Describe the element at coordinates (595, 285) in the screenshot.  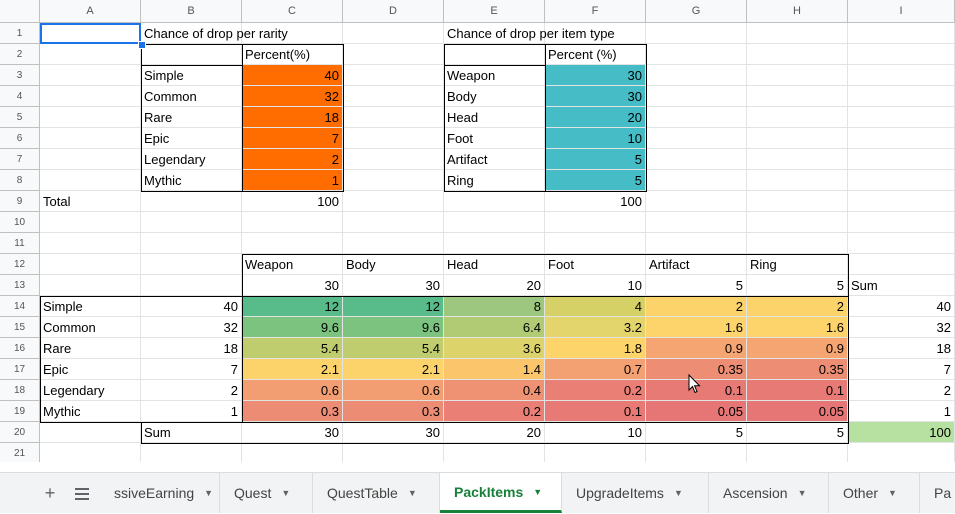
I see `cell-f13: 10` at that location.